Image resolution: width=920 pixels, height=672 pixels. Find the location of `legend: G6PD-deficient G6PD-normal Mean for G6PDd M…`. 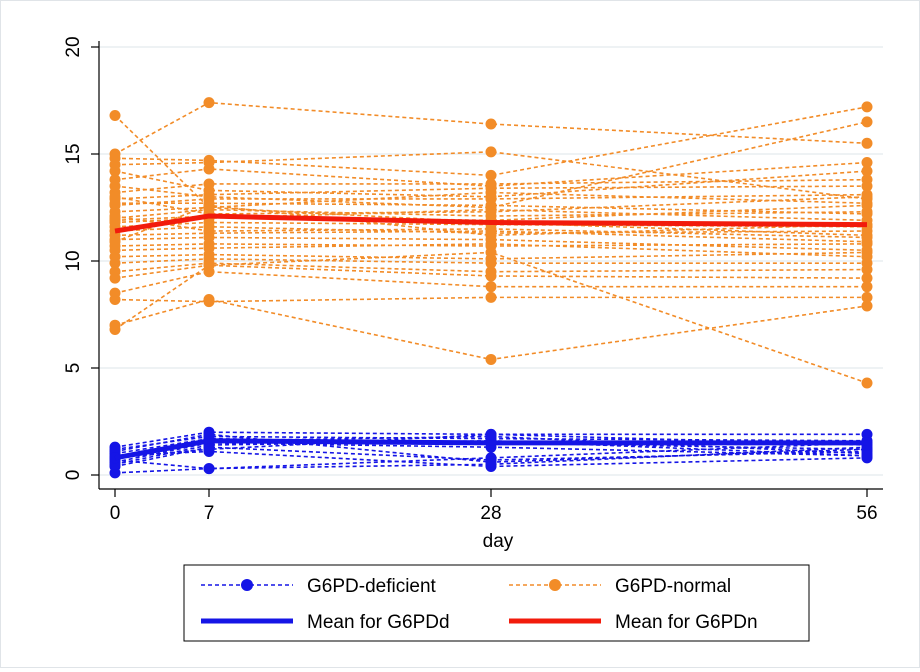

legend: G6PD-deficient G6PD-normal Mean for G6PDd M… is located at coordinates (496, 603).